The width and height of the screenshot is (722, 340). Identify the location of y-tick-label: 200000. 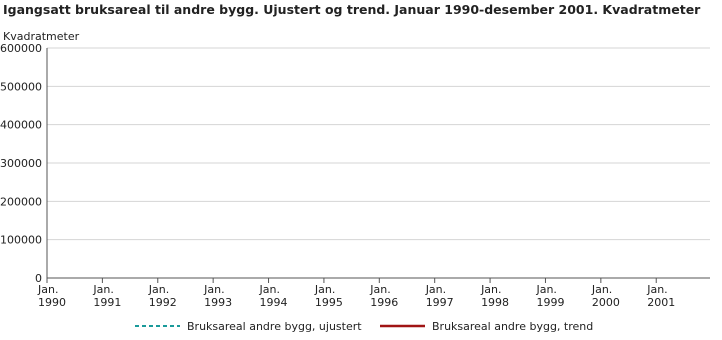
(21, 201).